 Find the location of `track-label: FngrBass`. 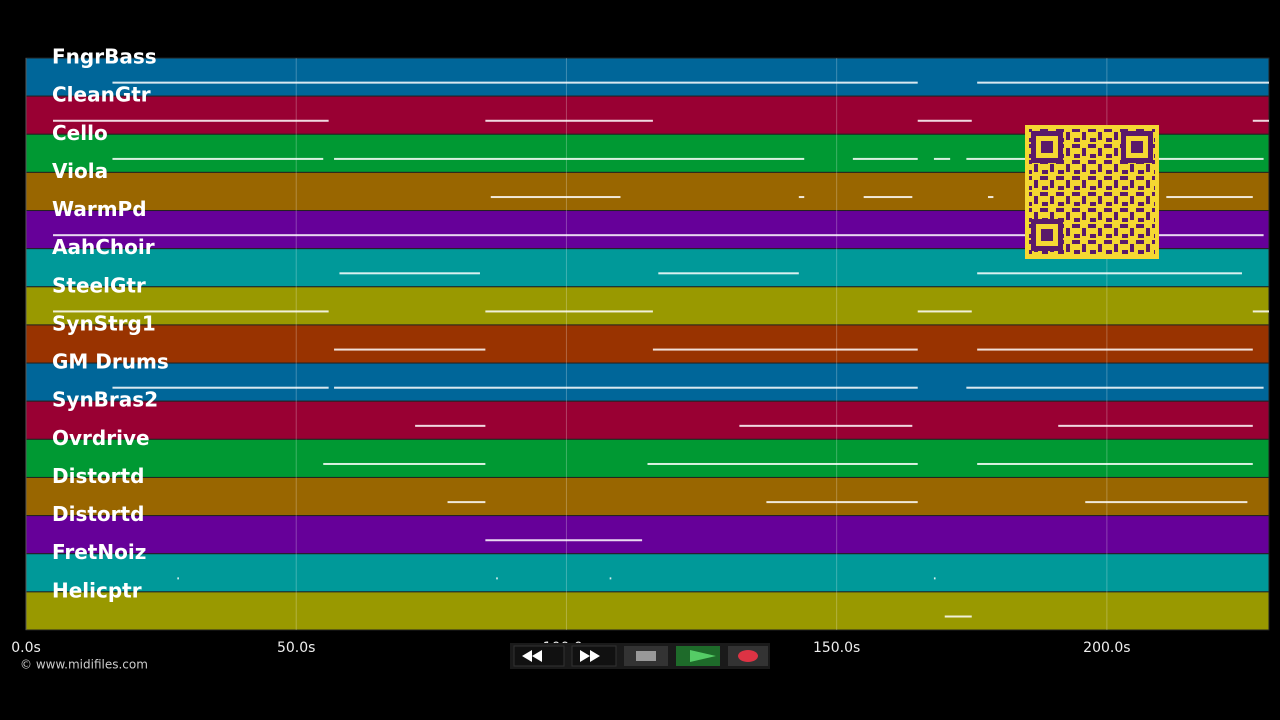

track-label: FngrBass is located at coordinates (104, 57).